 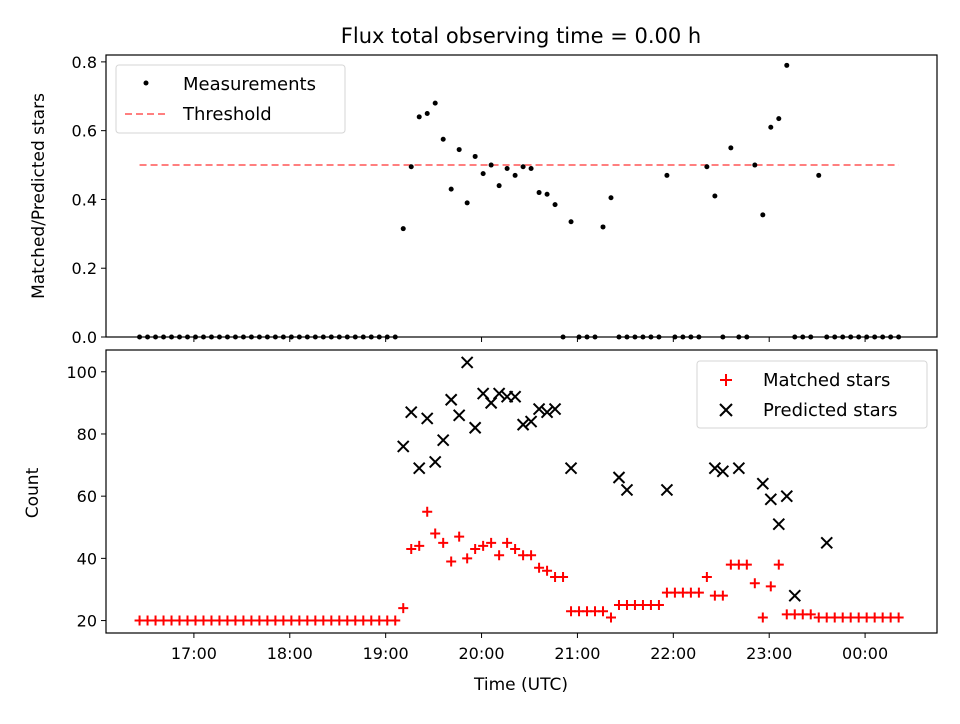 I want to click on count-x-ticks: 17:00 18:00 19:00 20:00 21:00 22:00 23:00 00:00, so click(x=529, y=648).